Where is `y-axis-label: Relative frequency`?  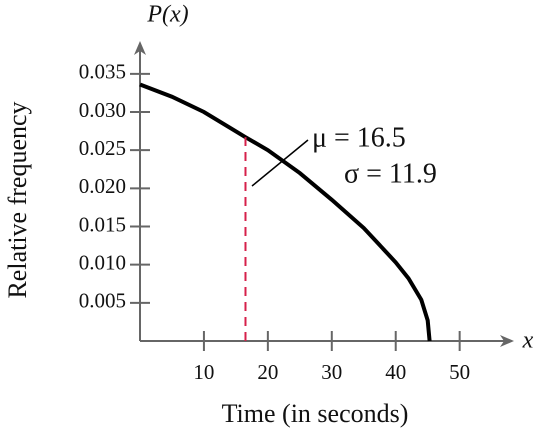 y-axis-label: Relative frequency is located at coordinates (17, 199).